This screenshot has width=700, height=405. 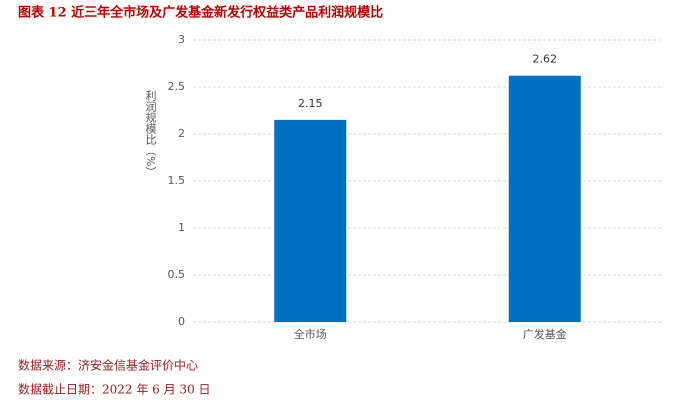 What do you see at coordinates (177, 274) in the screenshot?
I see `y-tick-label: 0.5` at bounding box center [177, 274].